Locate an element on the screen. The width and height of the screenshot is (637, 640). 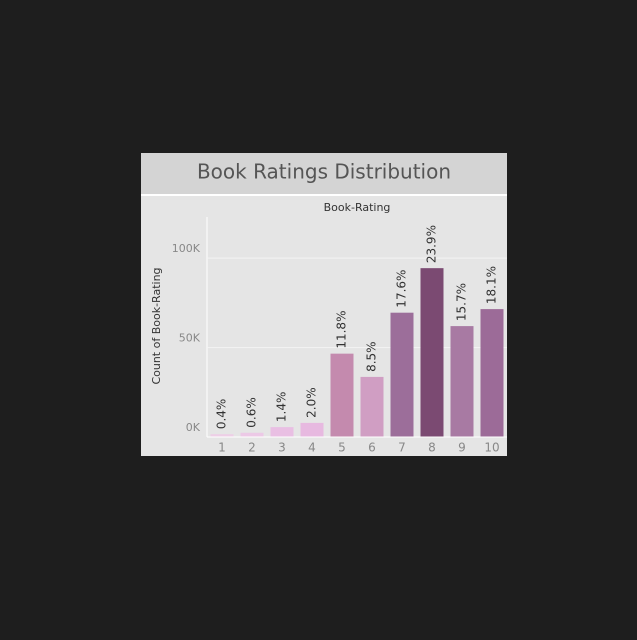
y-tick-label: 0K is located at coordinates (193, 427).